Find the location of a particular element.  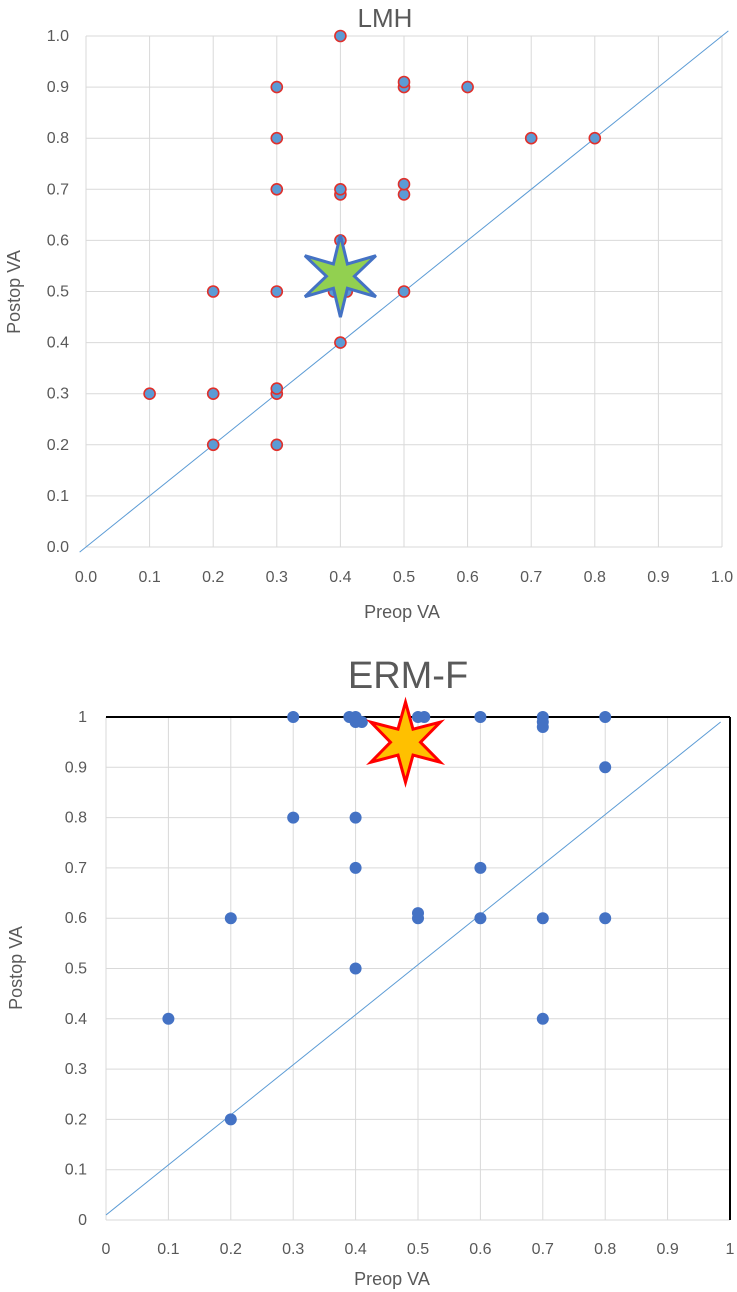

lmh-x-tick-label: 0.6 is located at coordinates (467, 577).